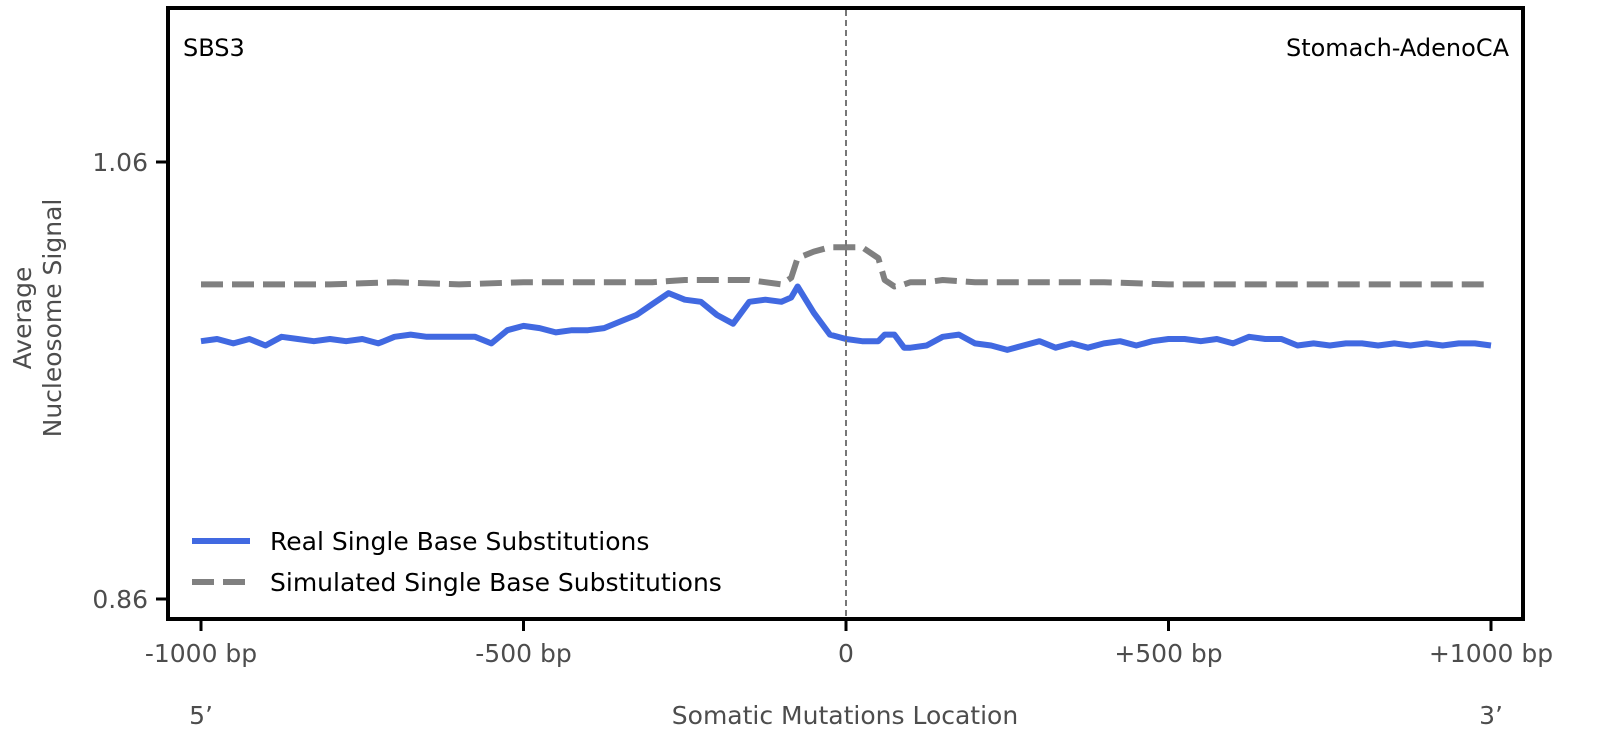 Image resolution: width=1603 pixels, height=756 pixels. What do you see at coordinates (846, 318) in the screenshot?
I see `series-line-real` at bounding box center [846, 318].